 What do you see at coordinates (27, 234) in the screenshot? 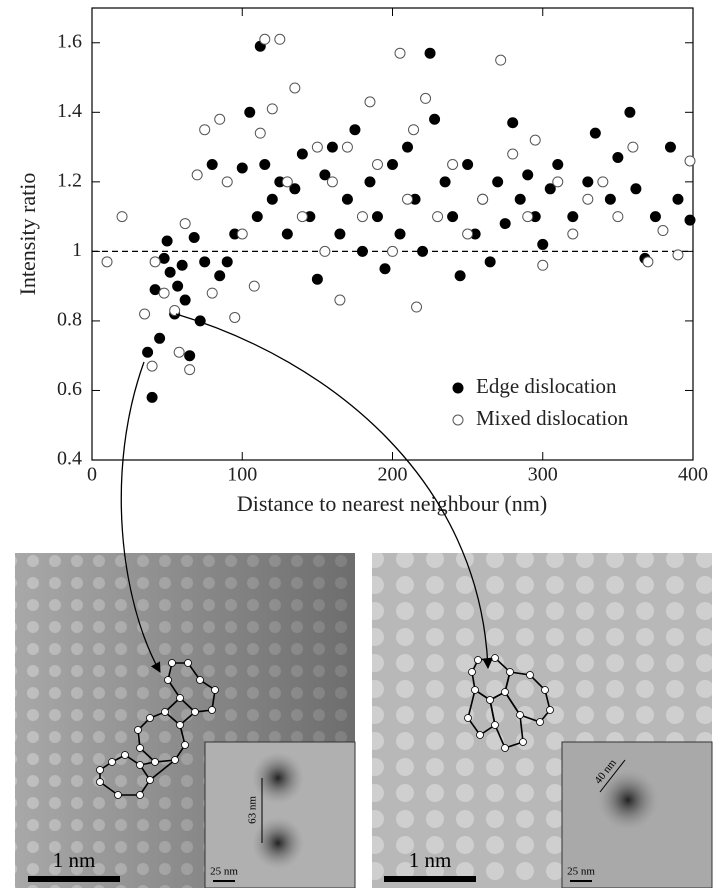
I see `y-axis-label: Intensity ratio` at bounding box center [27, 234].